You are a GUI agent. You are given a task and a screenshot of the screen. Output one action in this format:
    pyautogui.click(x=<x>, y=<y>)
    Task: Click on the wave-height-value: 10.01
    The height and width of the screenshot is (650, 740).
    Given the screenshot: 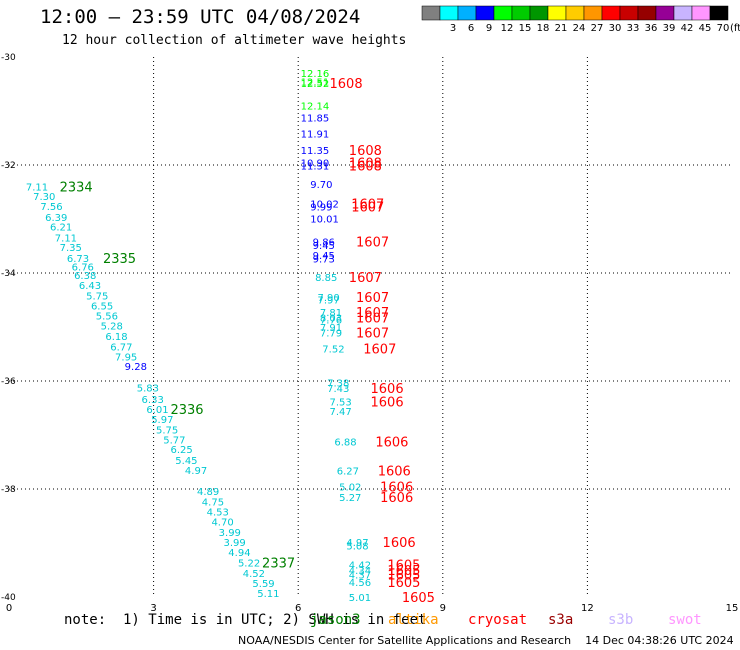 What is the action you would take?
    pyautogui.click(x=324, y=219)
    